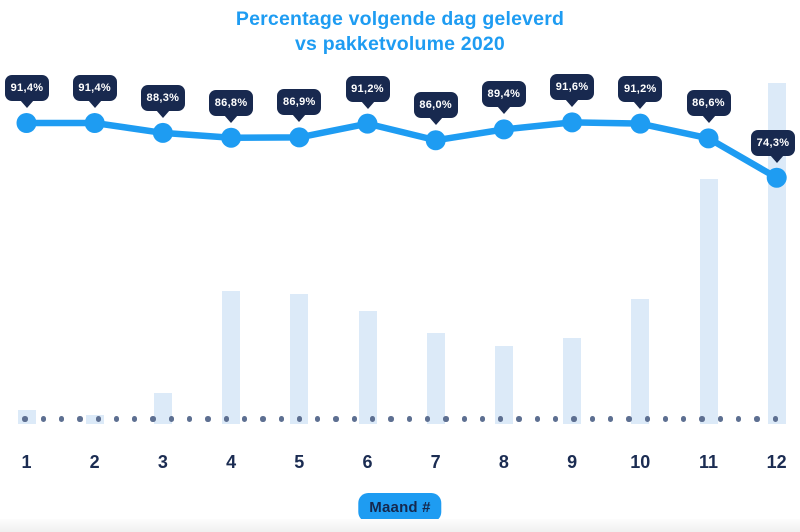 The image size is (800, 532). I want to click on data-label-tooltip: 86,6%, so click(708, 107).